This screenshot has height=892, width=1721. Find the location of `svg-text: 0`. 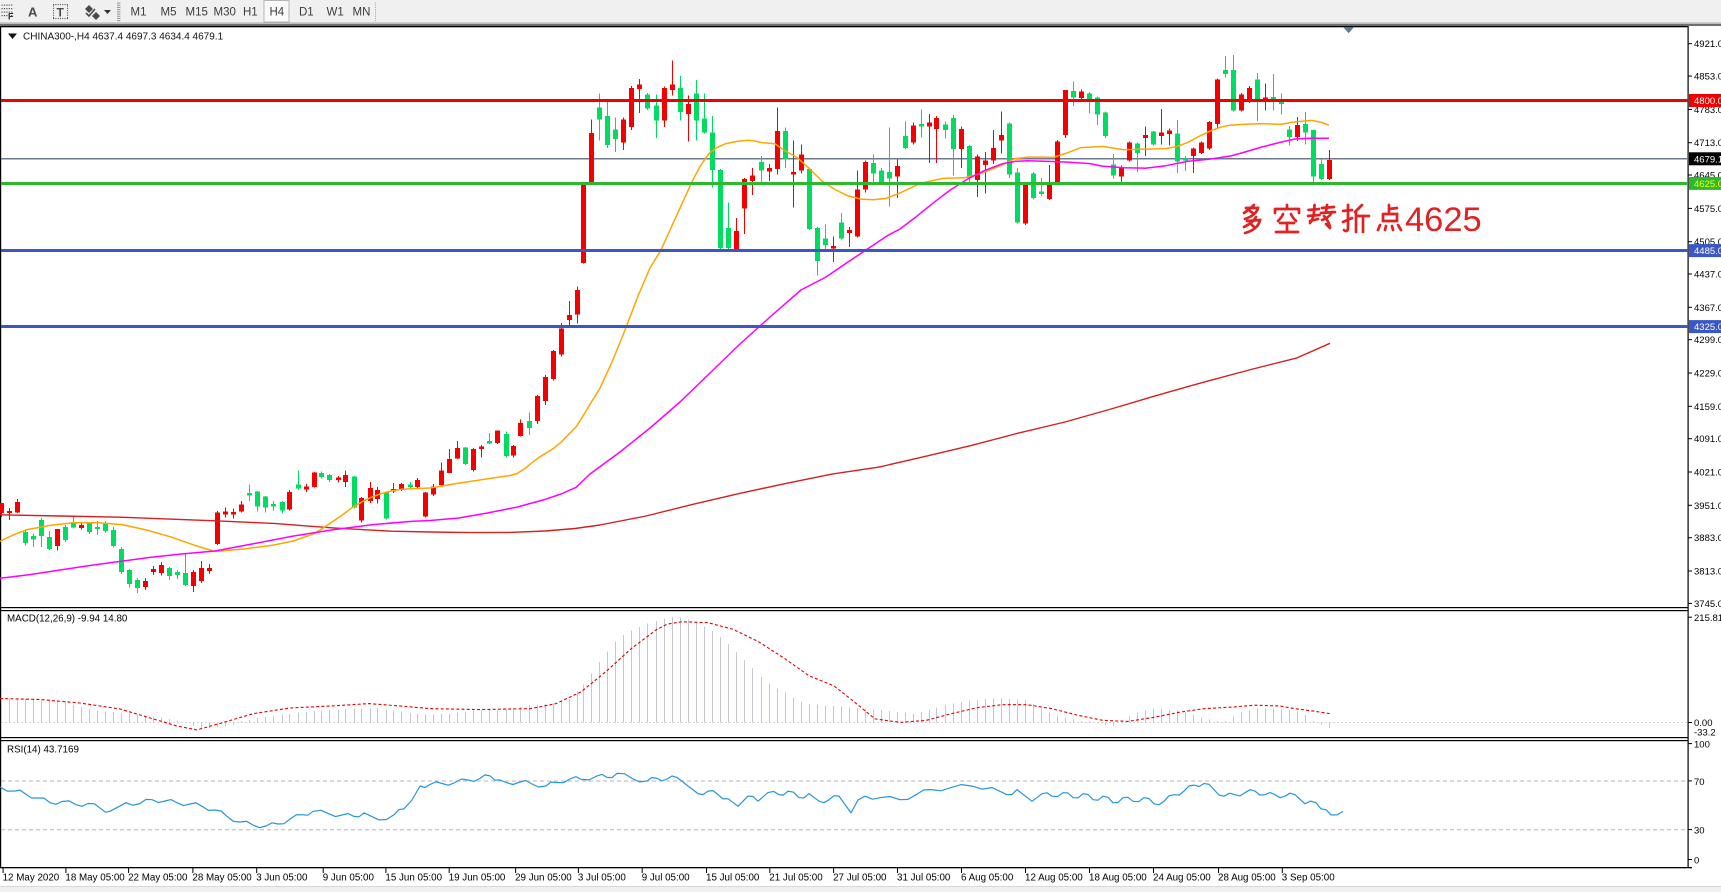

svg-text: 0 is located at coordinates (1696, 861).